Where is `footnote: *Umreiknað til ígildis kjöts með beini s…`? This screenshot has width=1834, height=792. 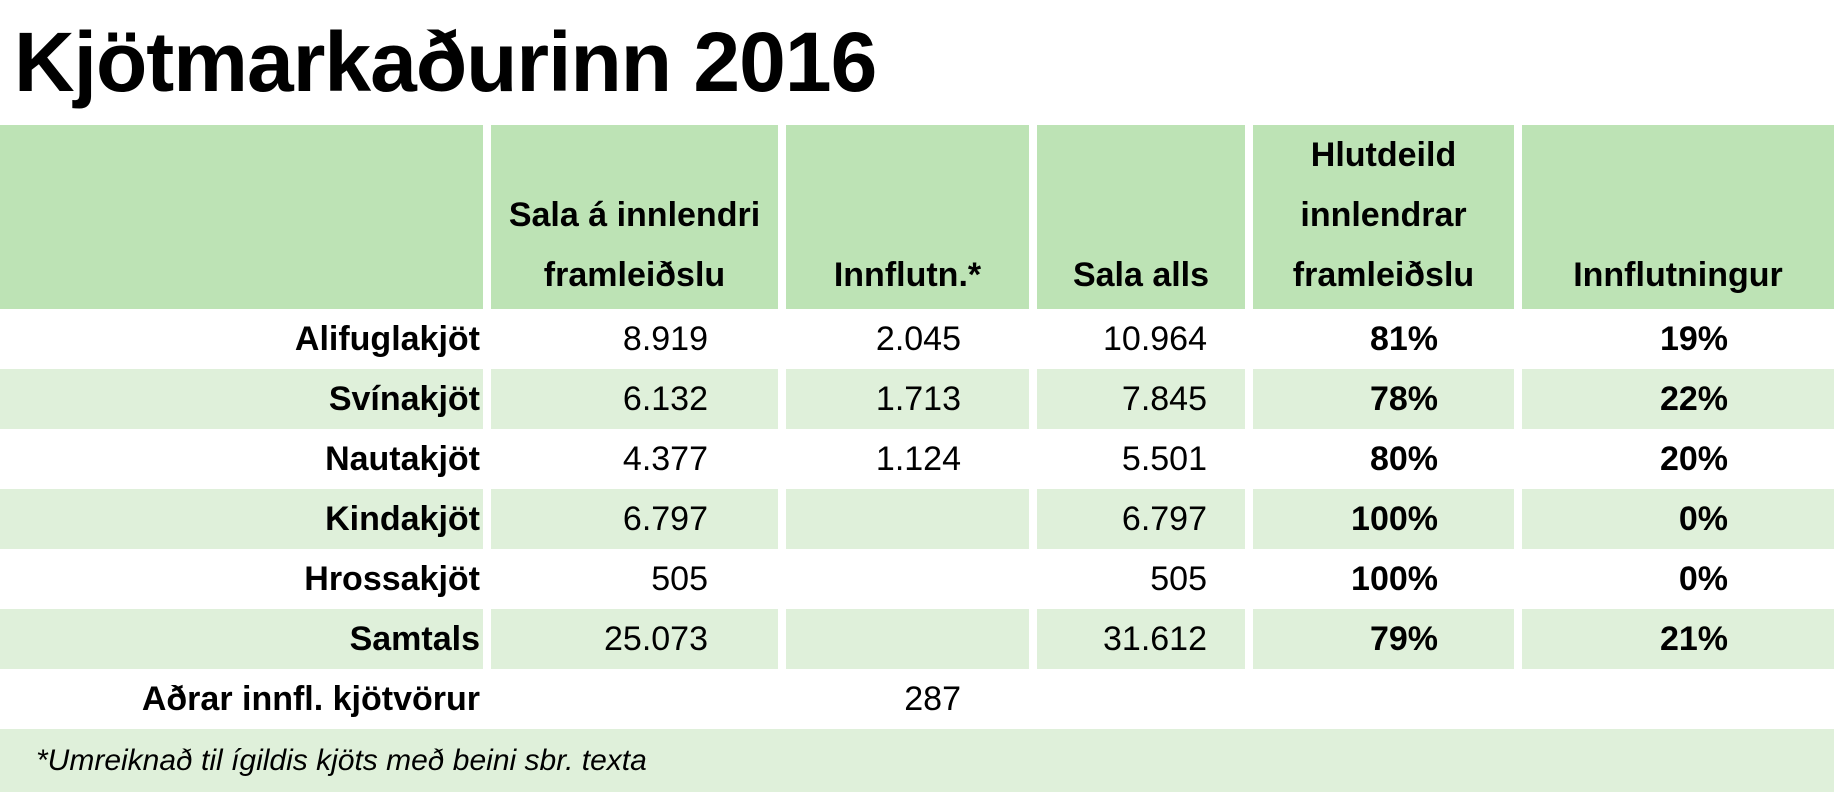
footnote: *Umreiknað til ígildis kjöts með beini s… is located at coordinates (917, 760).